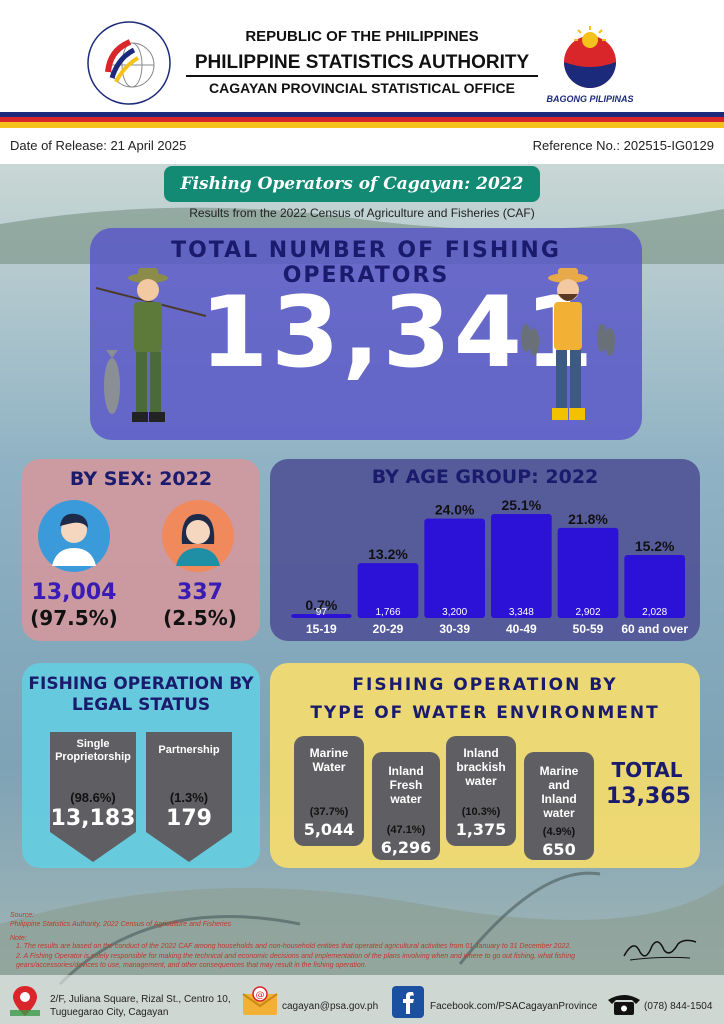  I want to click on footer-address-line2: Tuguegarao City, Cagayan, so click(109, 1012).